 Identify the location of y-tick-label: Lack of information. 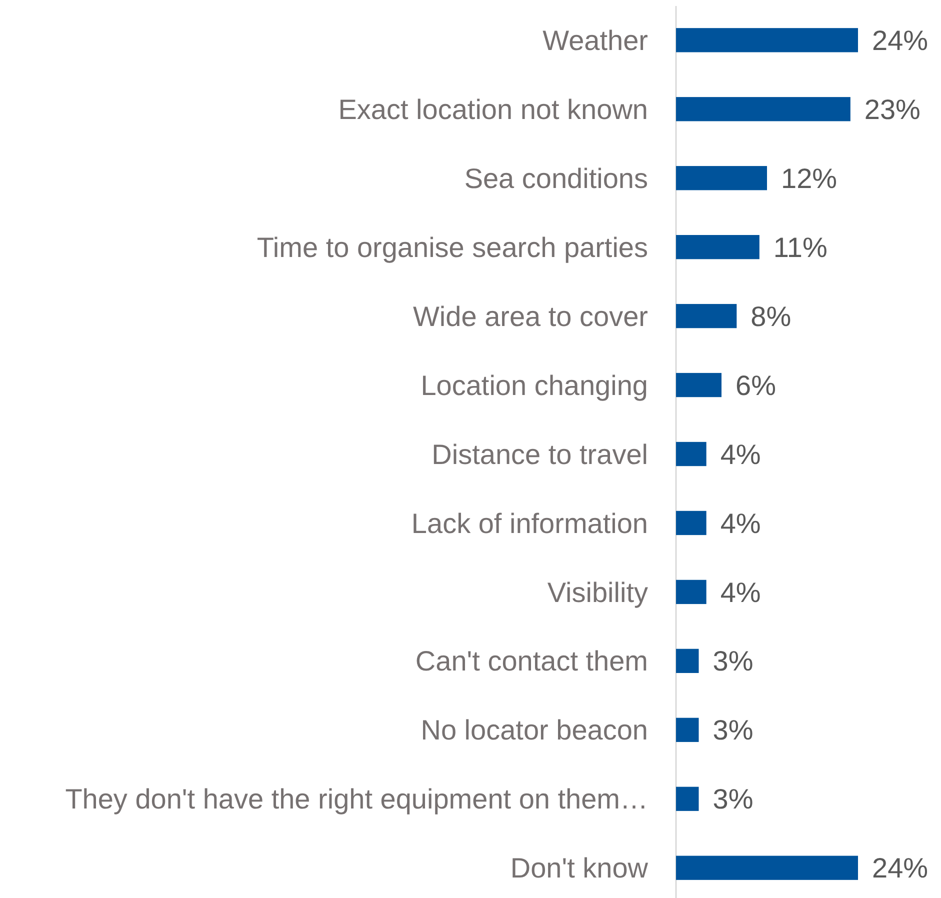
(529, 523).